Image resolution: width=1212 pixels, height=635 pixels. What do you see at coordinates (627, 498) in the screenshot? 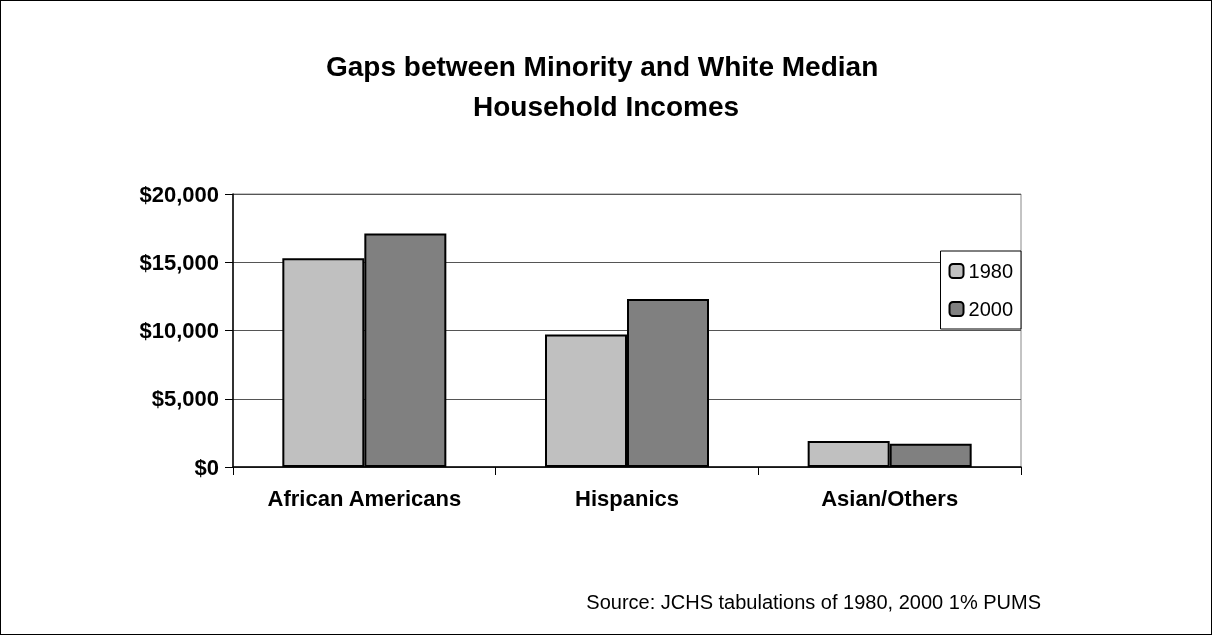
I see `x-tick-label: Hispanics` at bounding box center [627, 498].